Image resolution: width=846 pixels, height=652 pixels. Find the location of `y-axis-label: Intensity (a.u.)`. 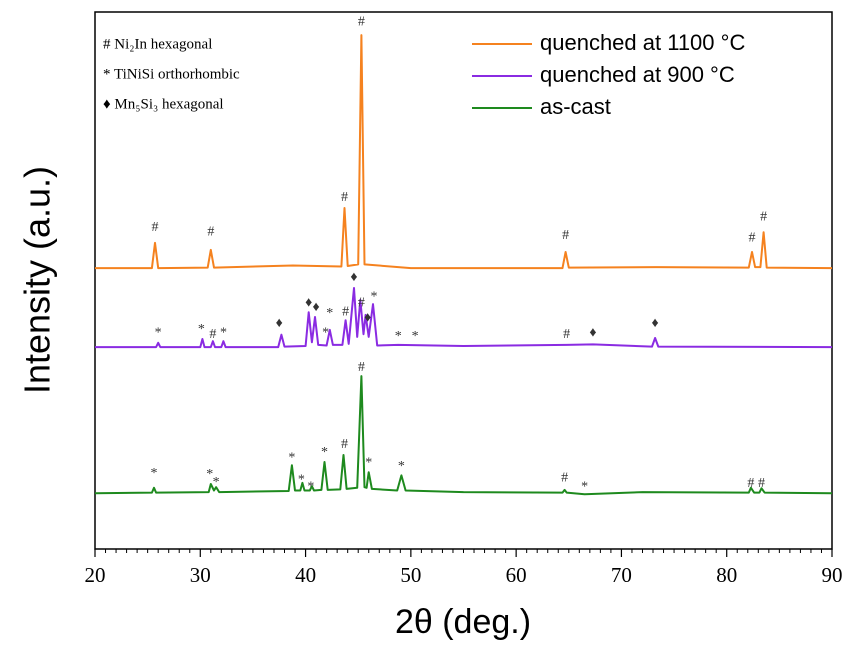

y-axis-label: Intensity (a.u.) is located at coordinates (37, 280).